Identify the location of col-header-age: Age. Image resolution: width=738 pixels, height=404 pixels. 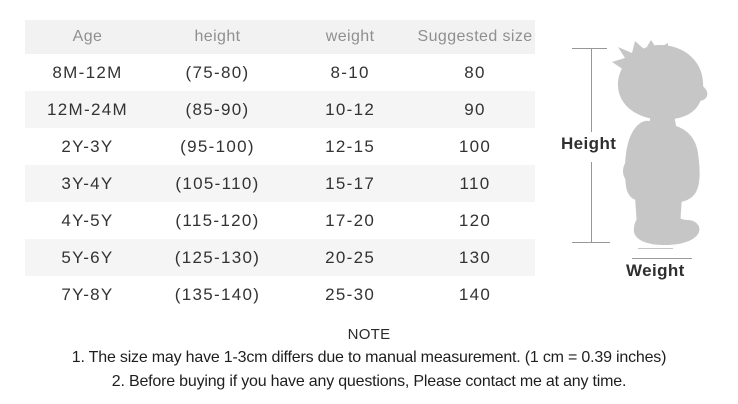
(87, 37).